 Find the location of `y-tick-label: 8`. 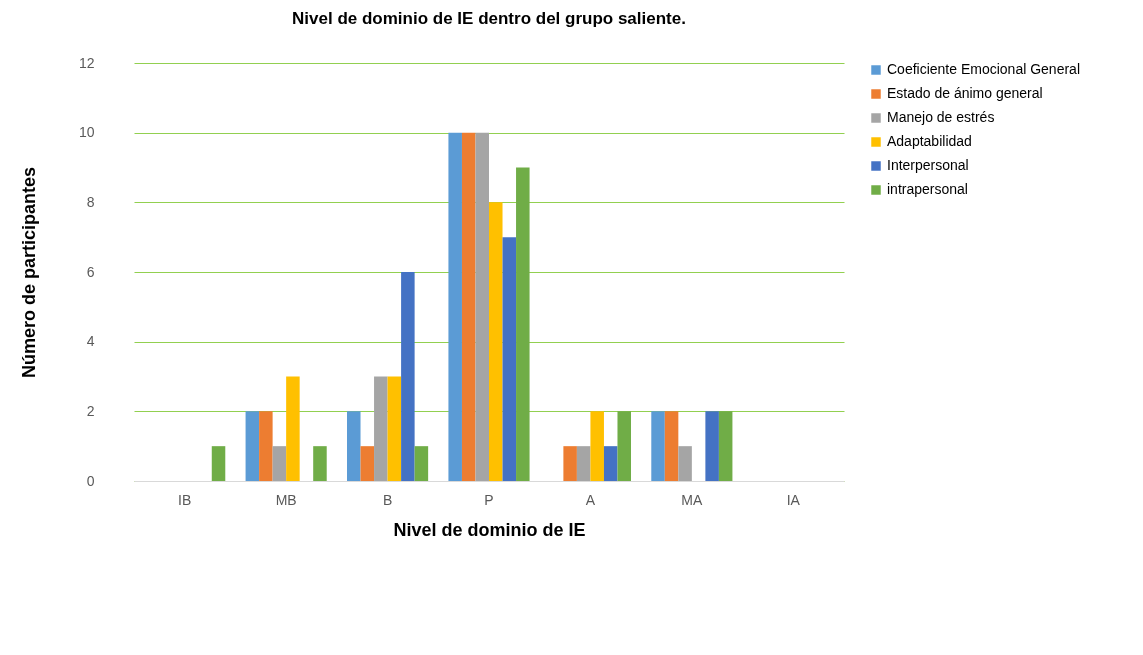

y-tick-label: 8 is located at coordinates (90, 201).